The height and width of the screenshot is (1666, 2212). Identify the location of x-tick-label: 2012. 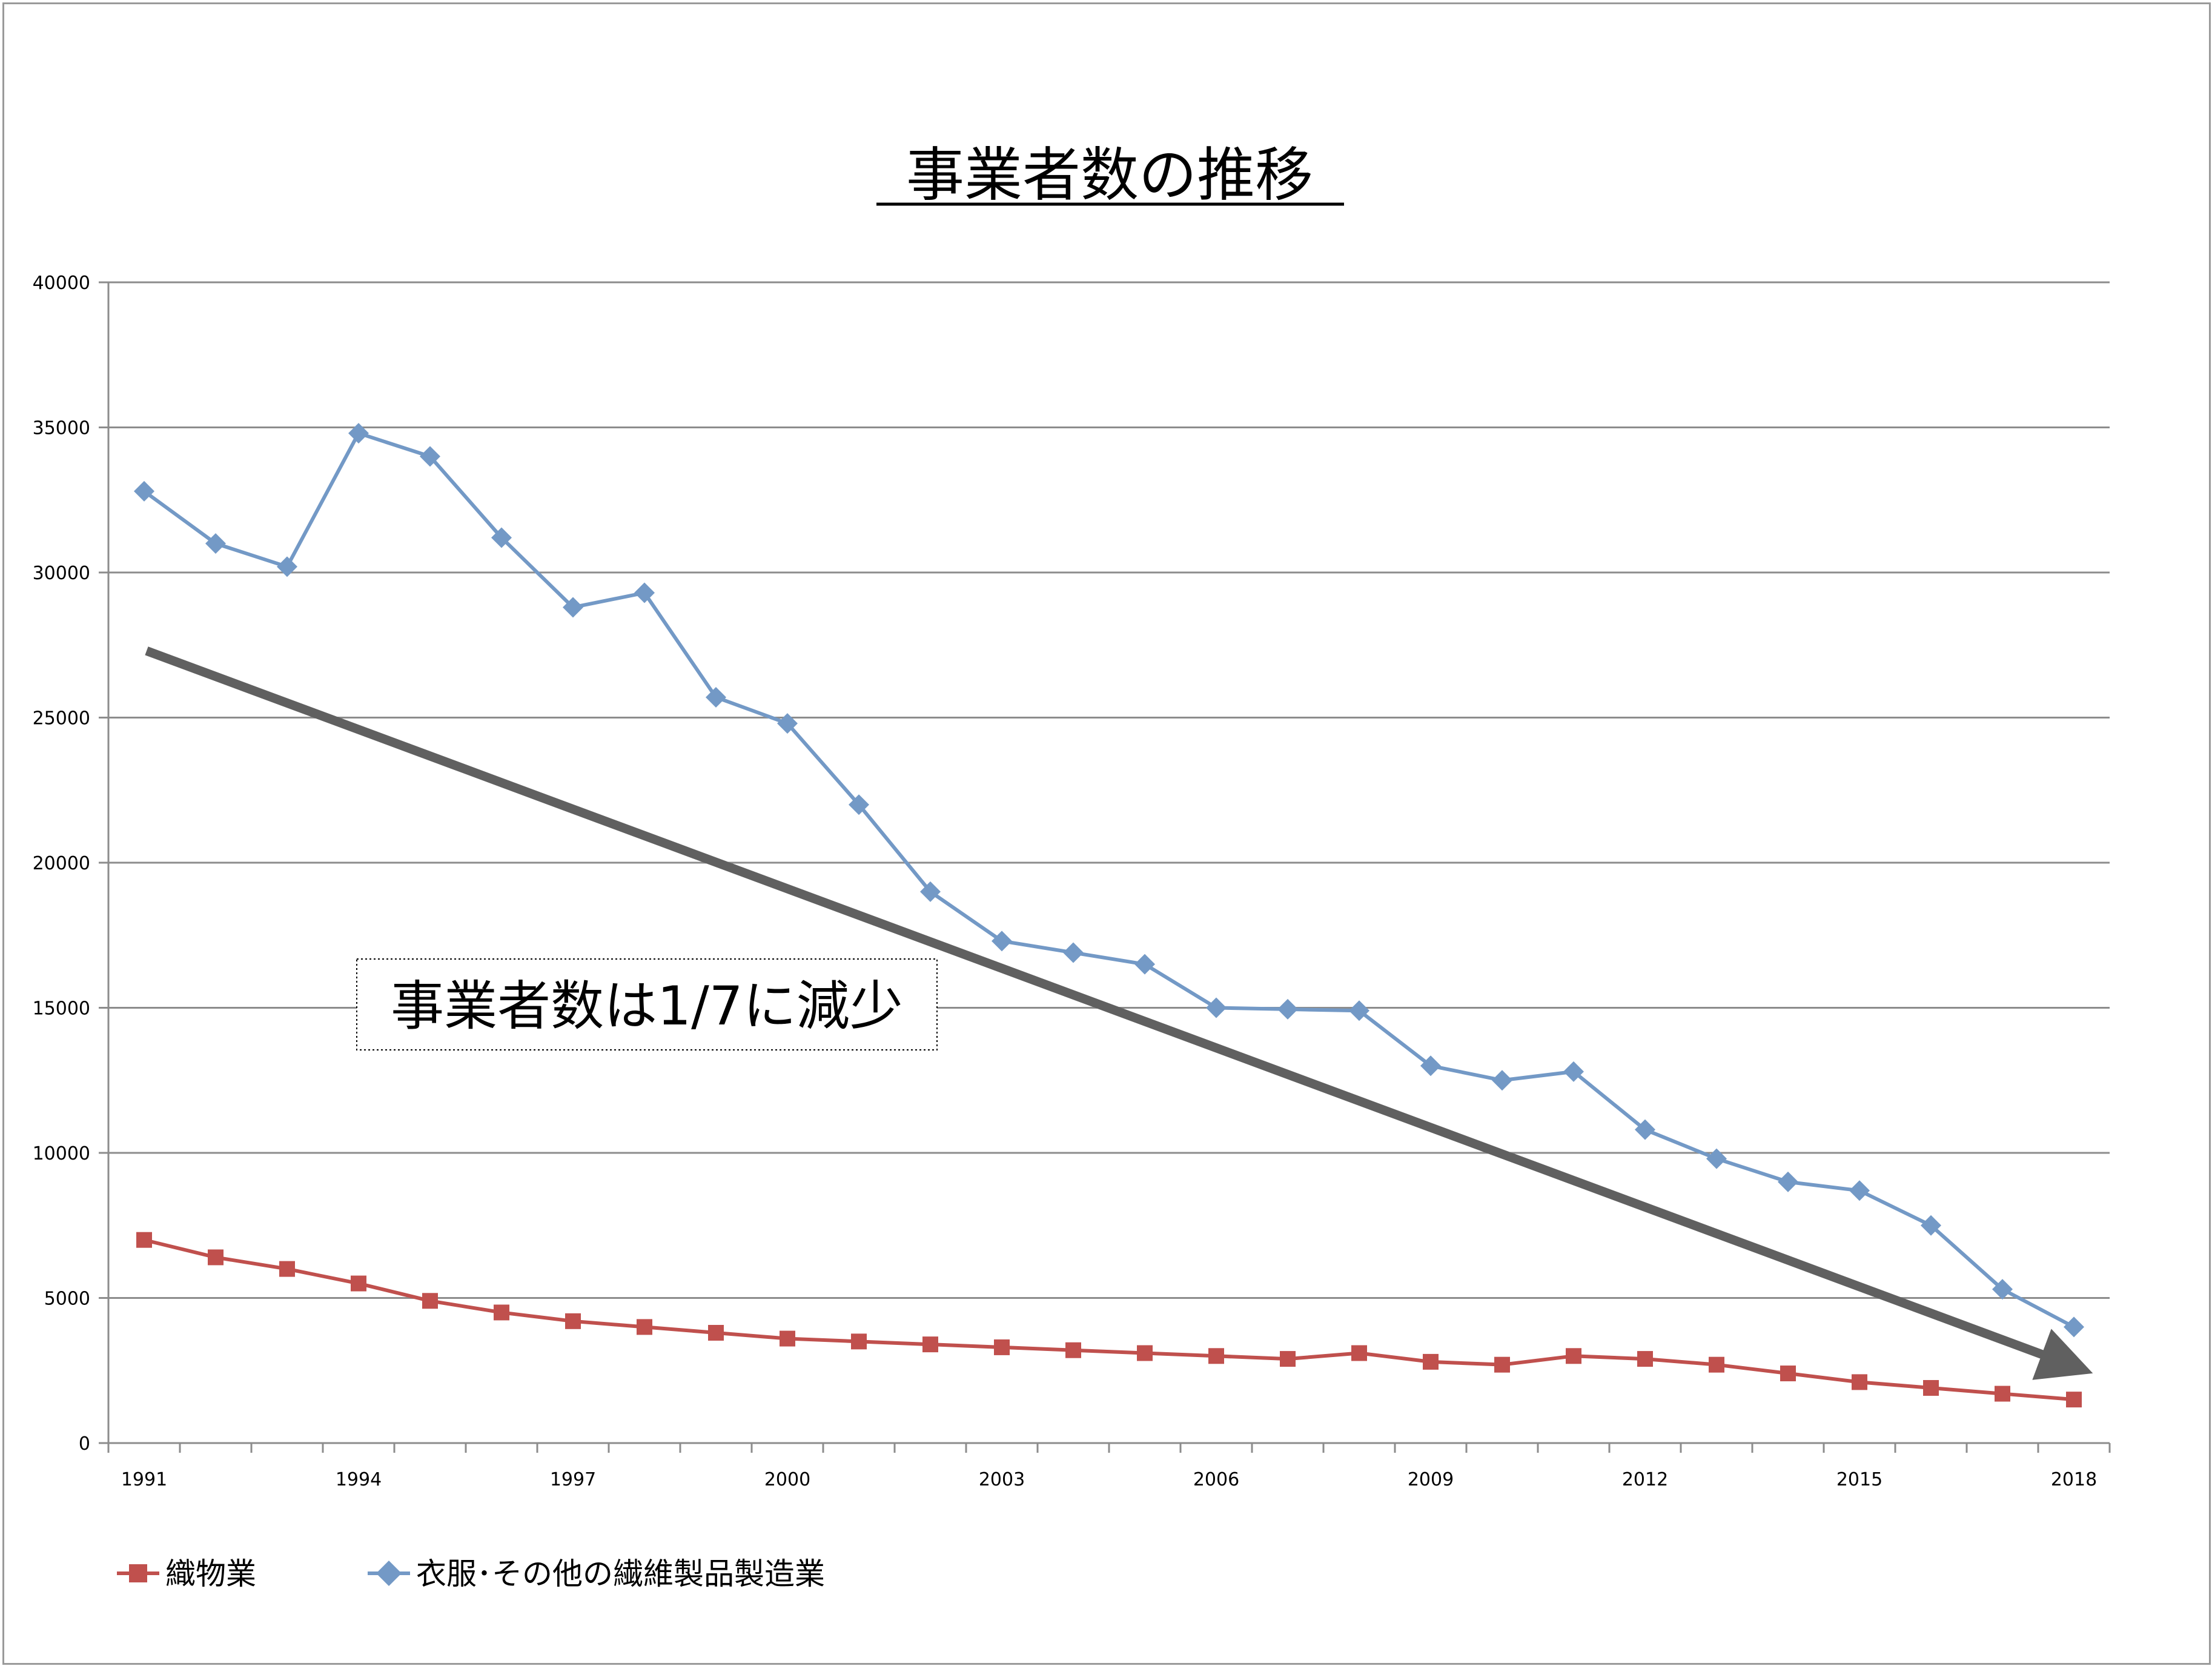
(1645, 1479).